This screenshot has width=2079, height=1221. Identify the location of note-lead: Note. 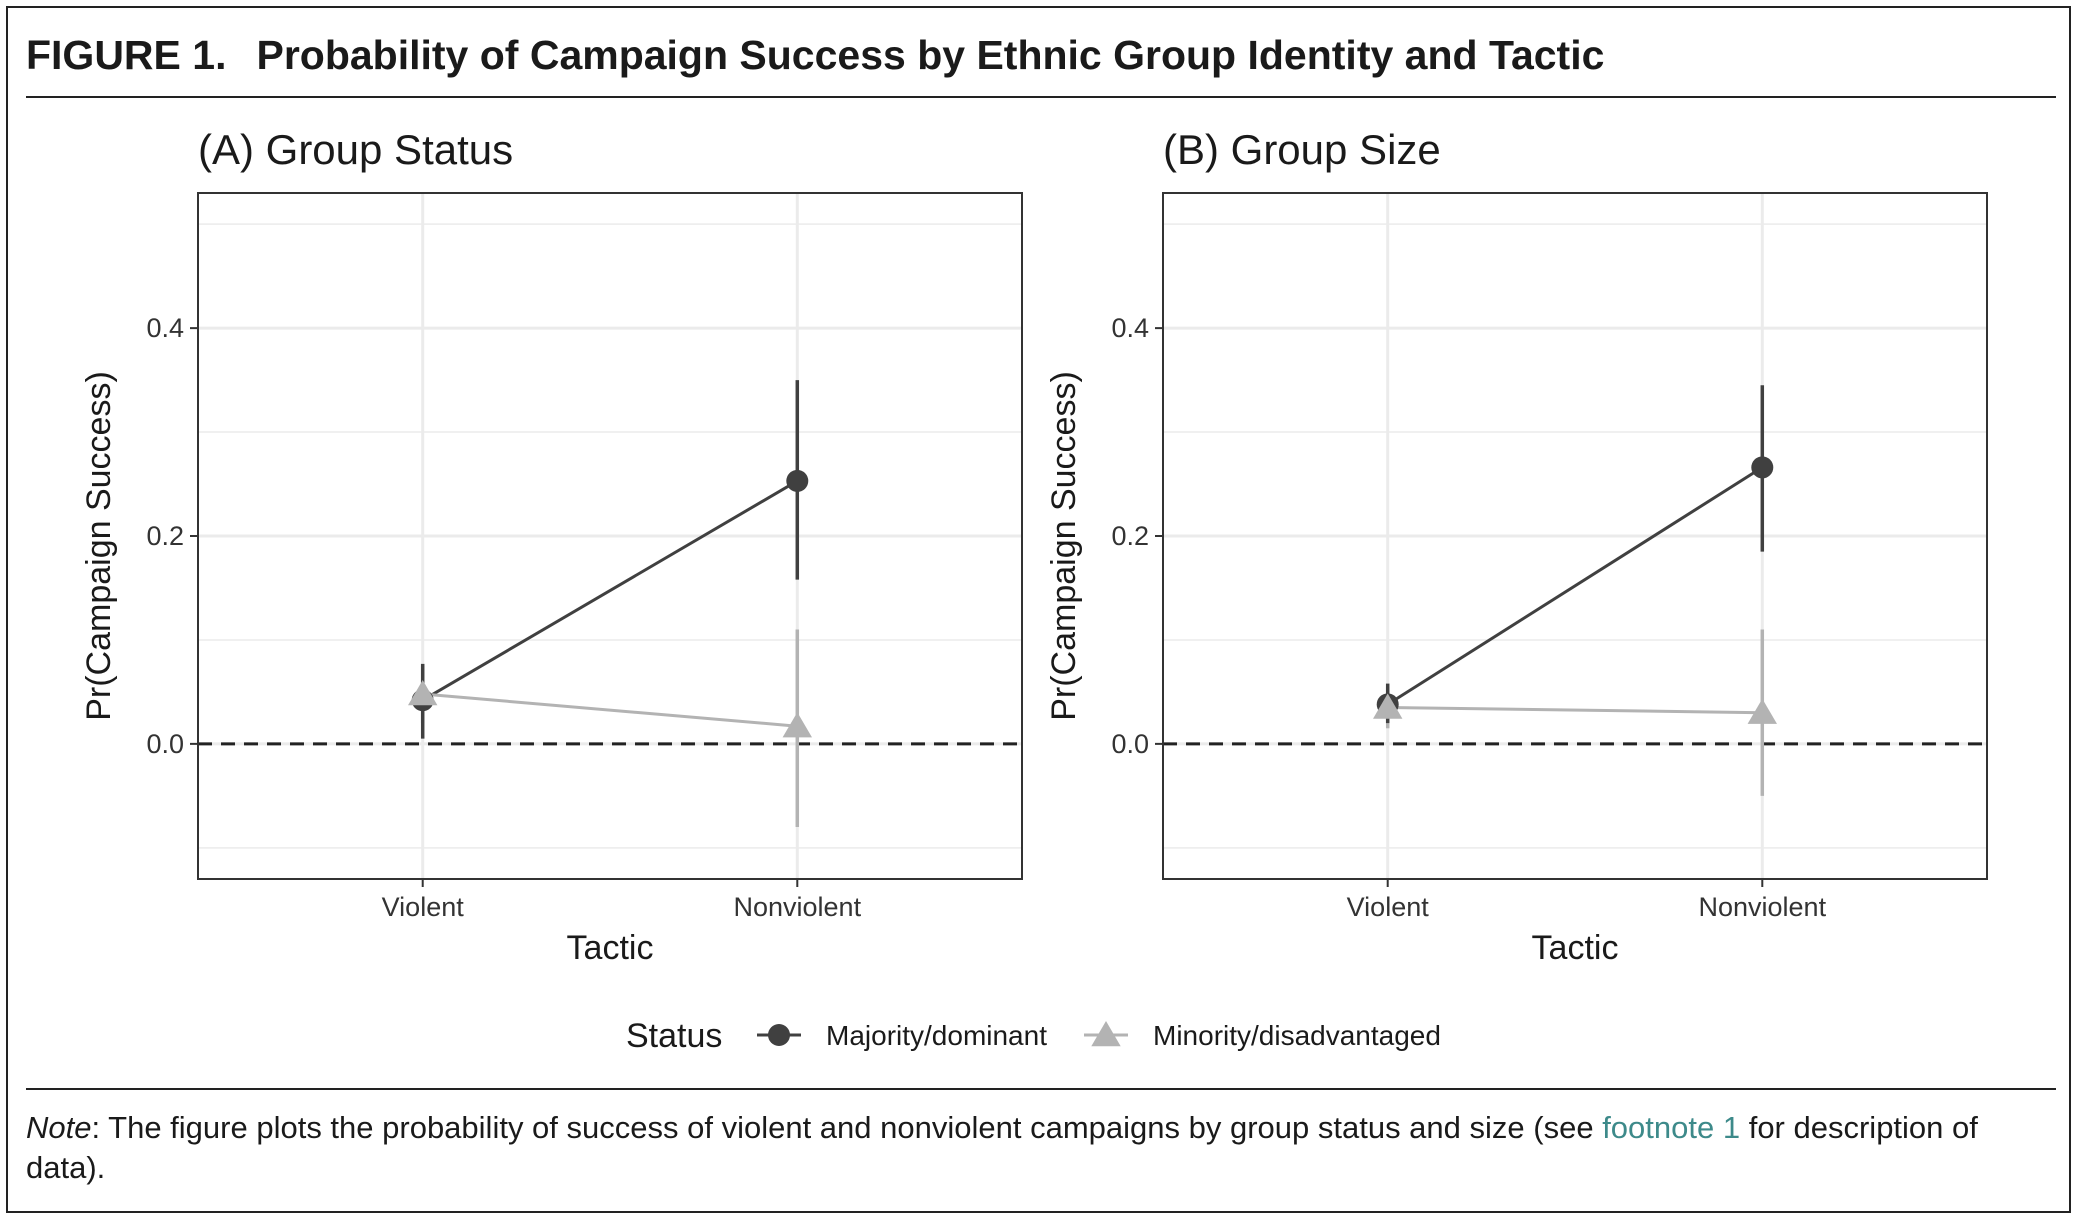
(59, 1127).